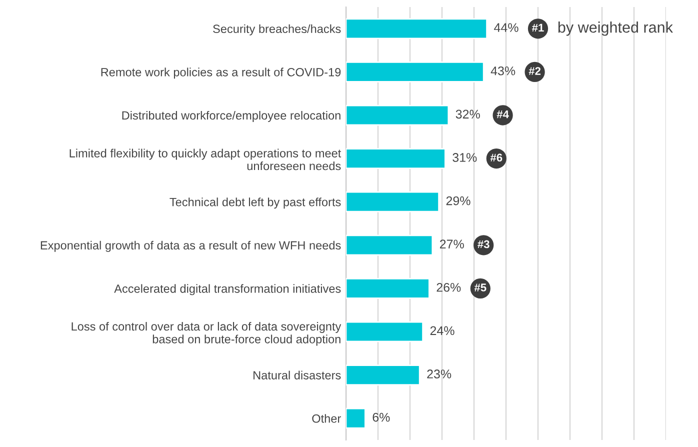 This screenshot has height=447, width=698. I want to click on y-tick-label: Loss of control over data or lack of data sovereignty based on brute-force cloud adoption, so click(207, 334).